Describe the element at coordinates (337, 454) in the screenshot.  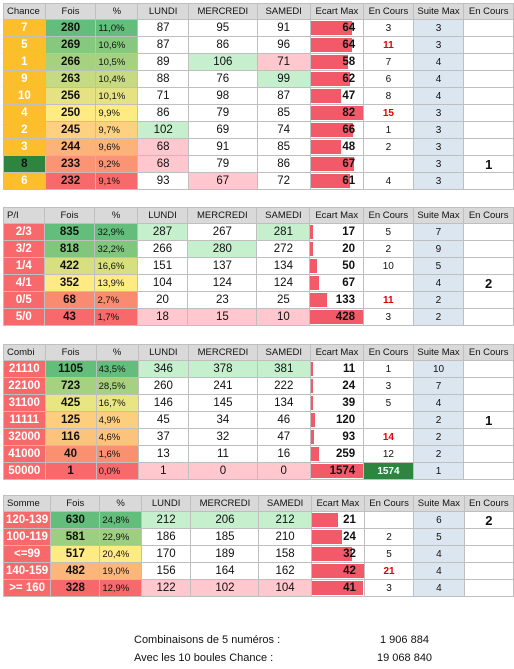
I see `ecart-max-cell: 259` at that location.